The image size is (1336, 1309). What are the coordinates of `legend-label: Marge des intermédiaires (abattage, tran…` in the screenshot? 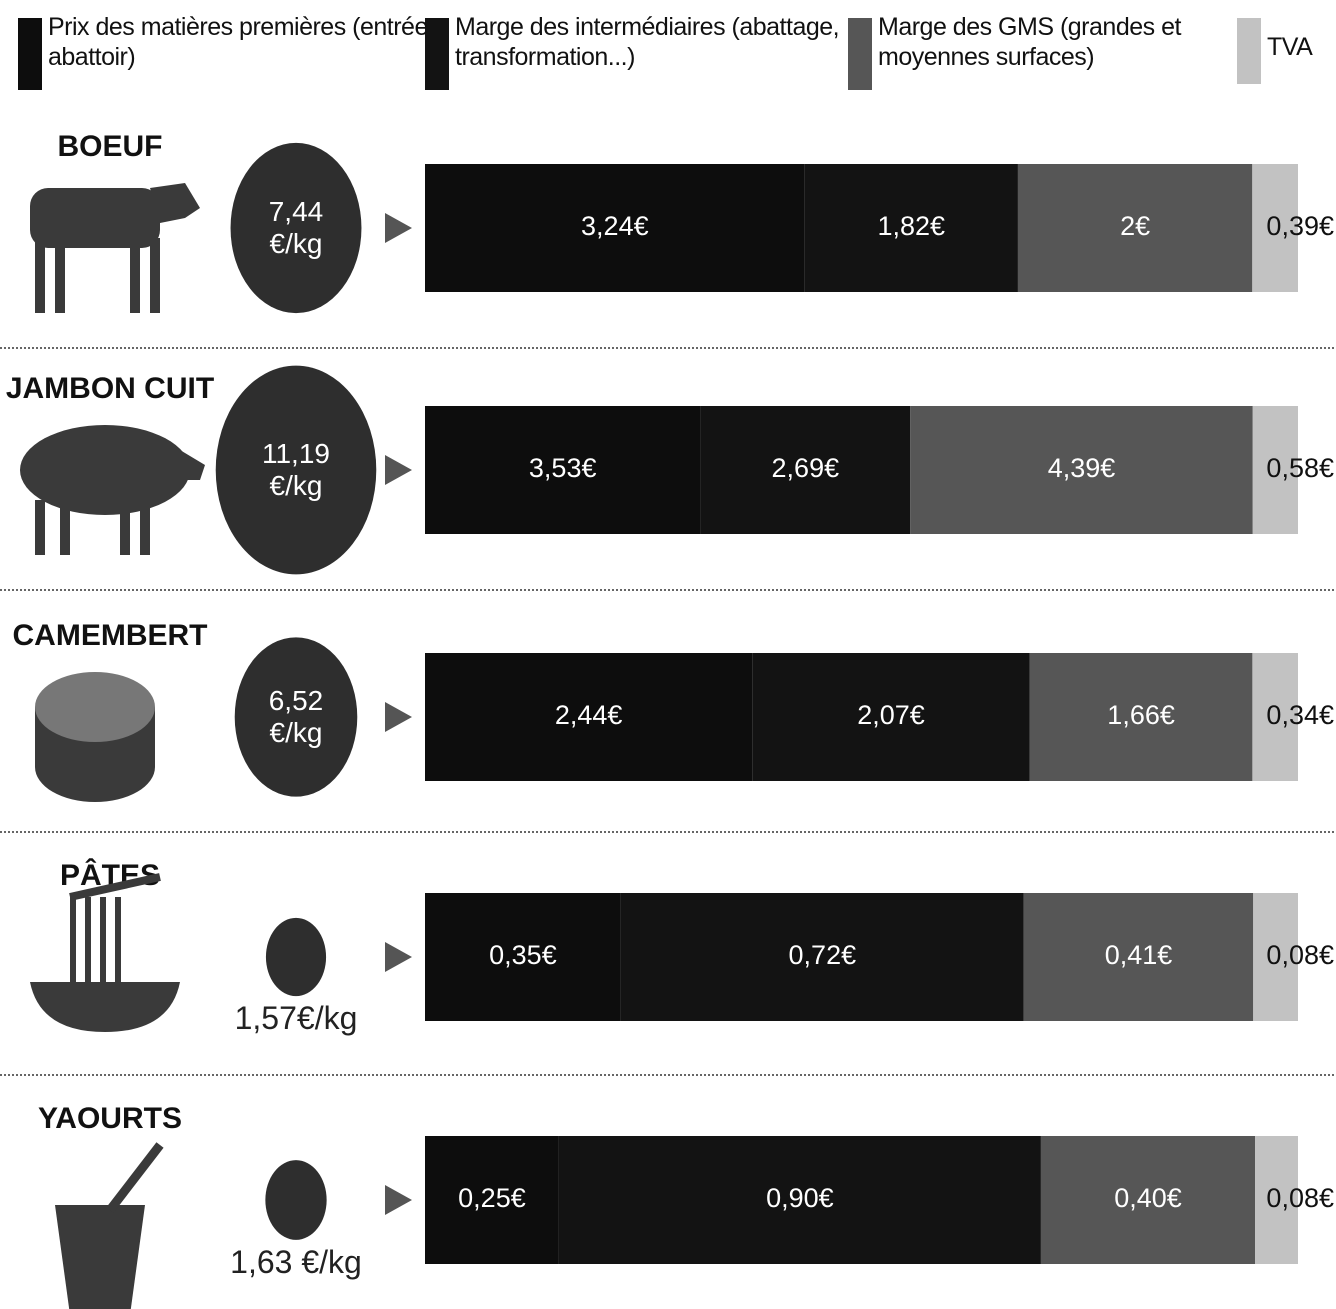 It's located at (647, 42).